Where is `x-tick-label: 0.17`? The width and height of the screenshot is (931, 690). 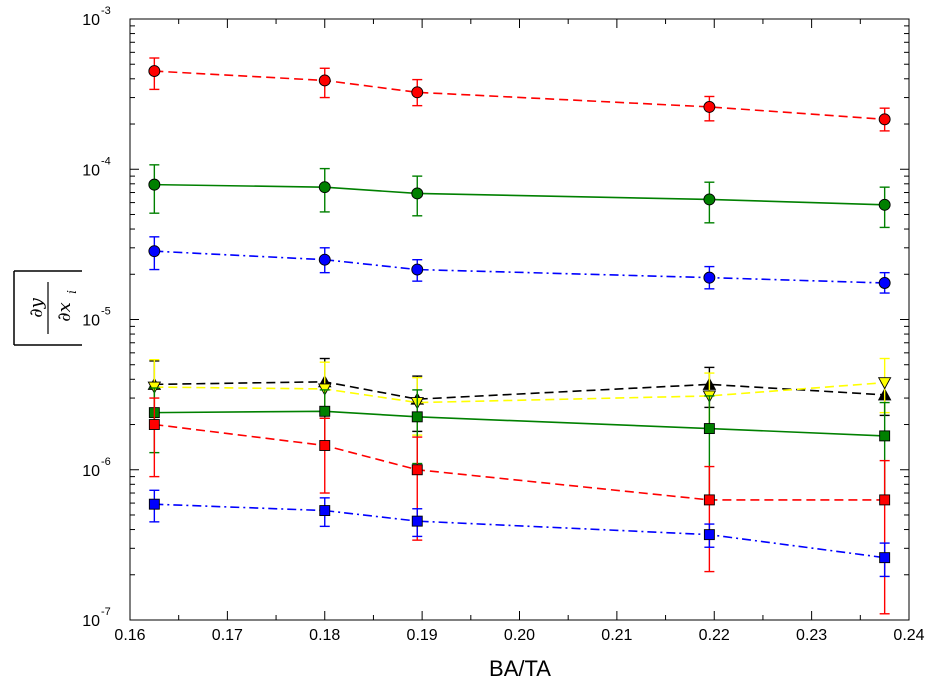 x-tick-label: 0.17 is located at coordinates (227, 635).